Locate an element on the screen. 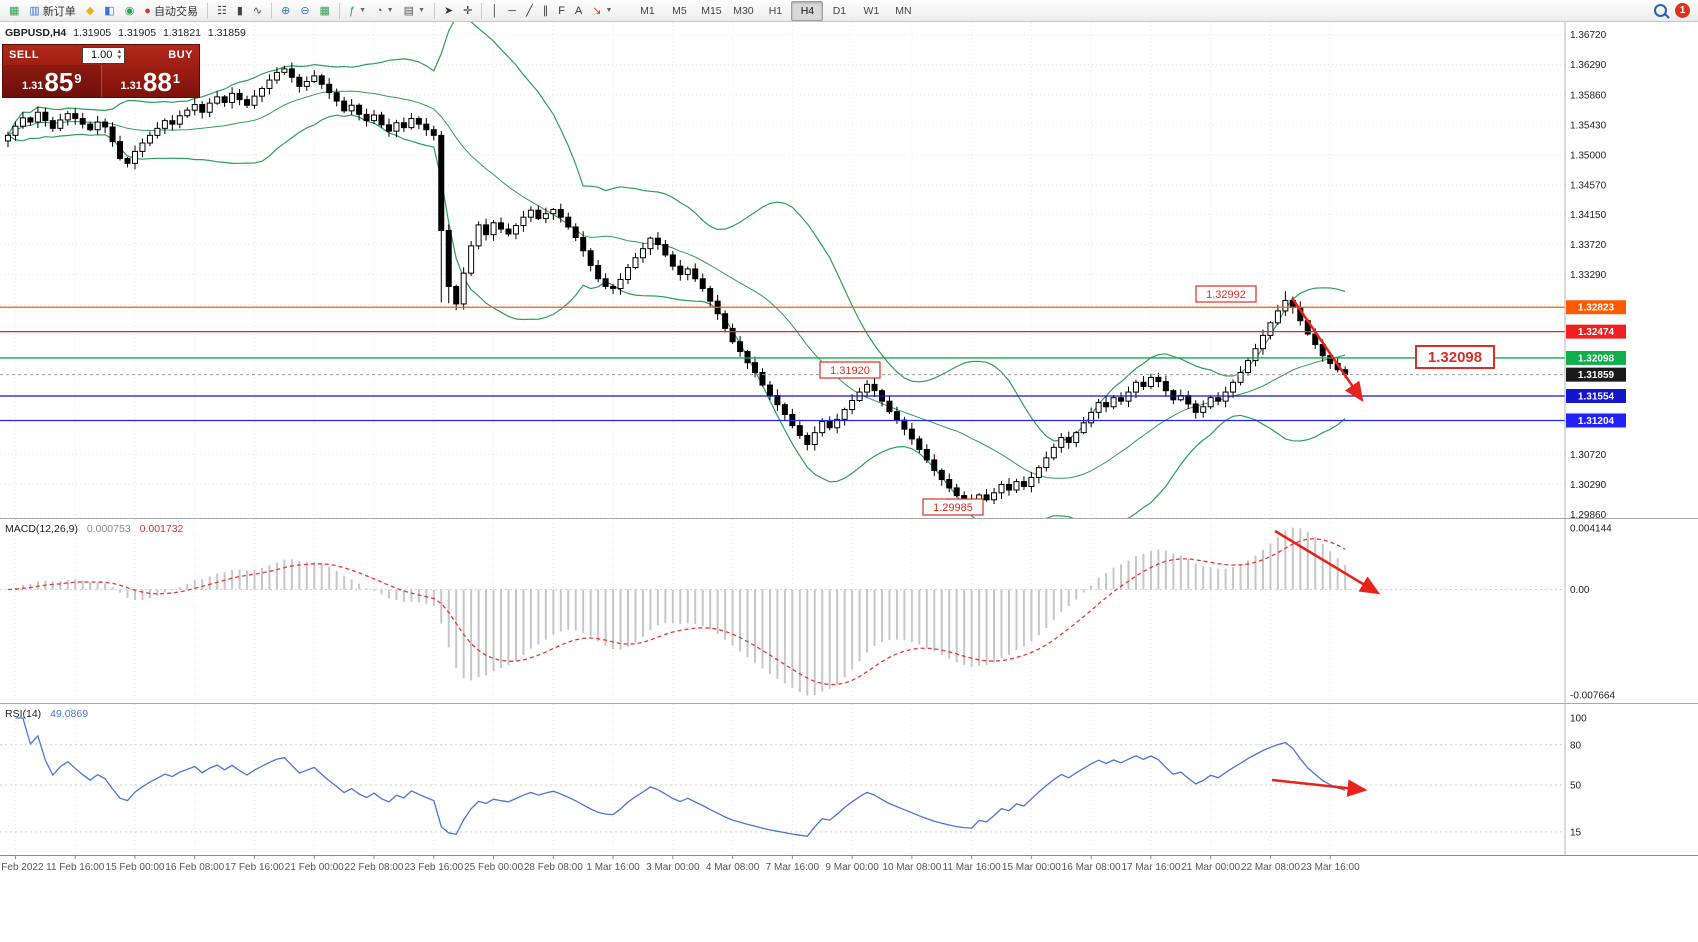 This screenshot has width=1698, height=942. timeframe-m5: M5 is located at coordinates (679, 10).